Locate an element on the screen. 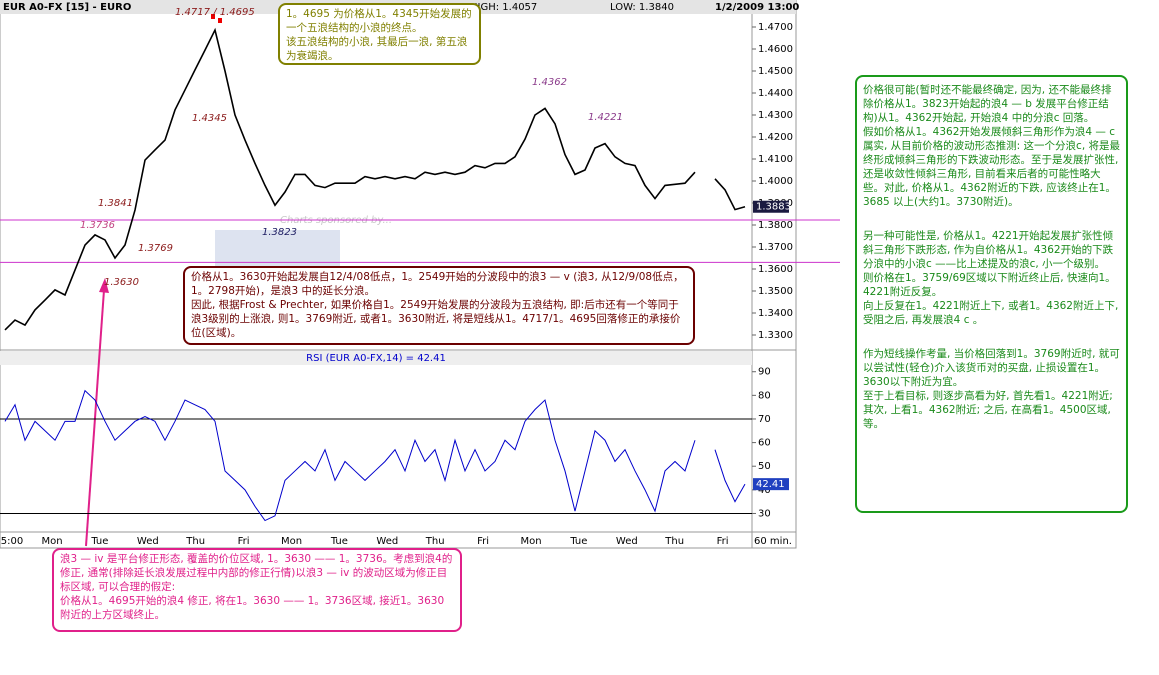  wave-label: 1.3769 is located at coordinates (155, 248).